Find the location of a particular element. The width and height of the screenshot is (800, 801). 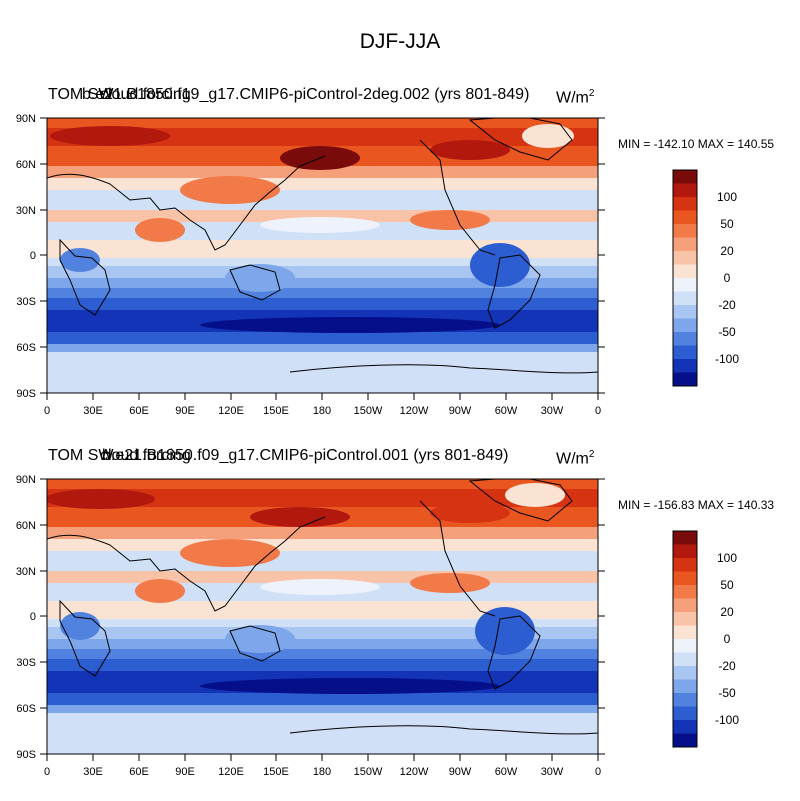

colorbar-label: 100 is located at coordinates (727, 558).